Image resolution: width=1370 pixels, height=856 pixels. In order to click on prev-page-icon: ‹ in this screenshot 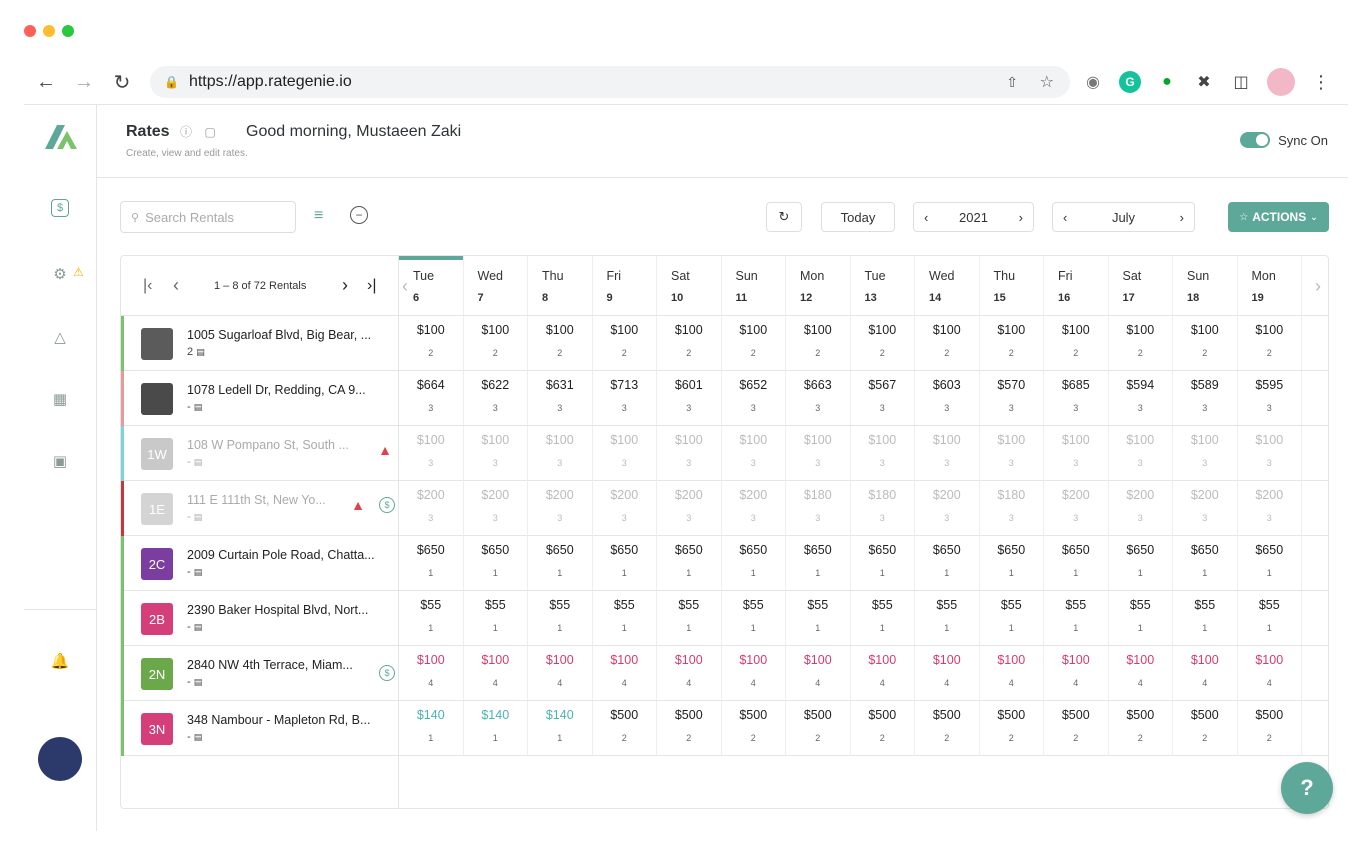, I will do `click(176, 285)`.